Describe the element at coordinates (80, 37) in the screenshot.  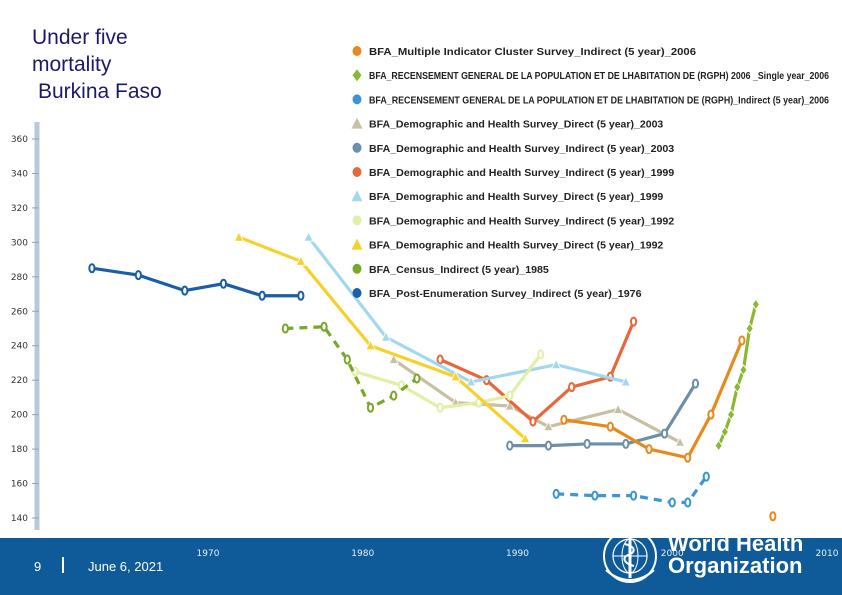
I see `title-line-1: Under five` at that location.